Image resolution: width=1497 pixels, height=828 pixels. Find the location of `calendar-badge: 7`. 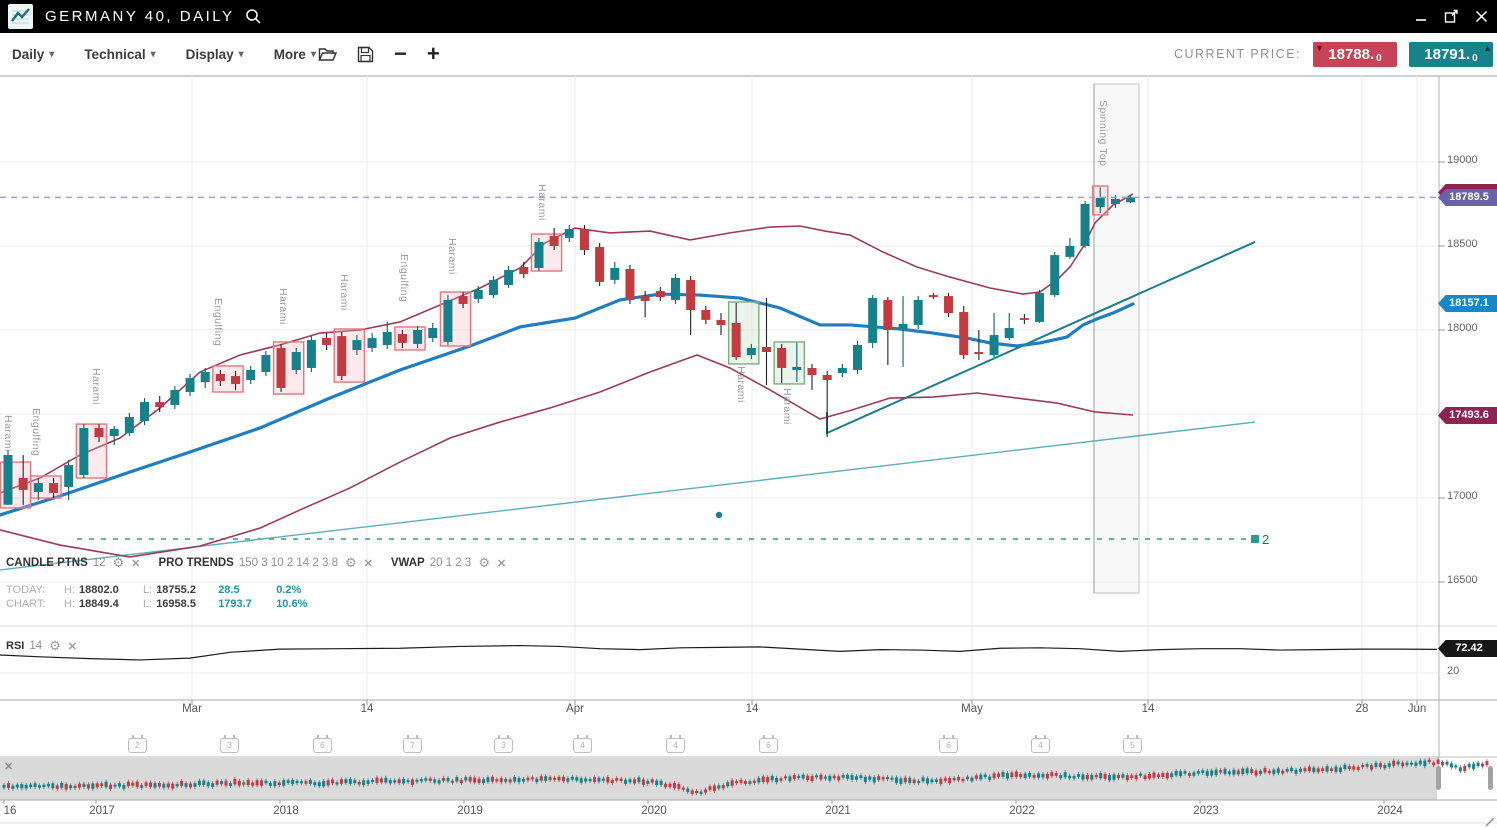

calendar-badge: 7 is located at coordinates (412, 744).